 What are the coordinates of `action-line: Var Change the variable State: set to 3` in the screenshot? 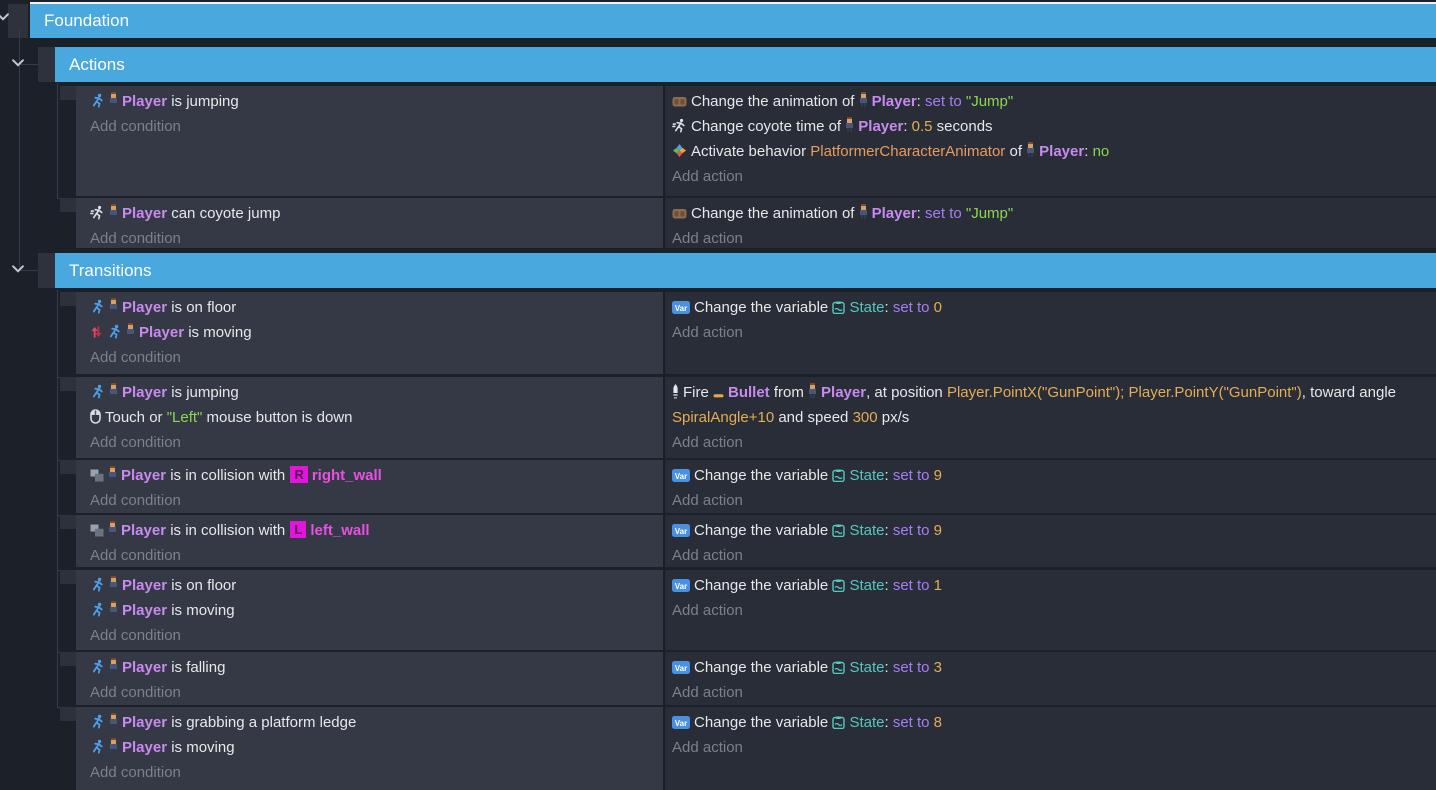 It's located at (1048, 667).